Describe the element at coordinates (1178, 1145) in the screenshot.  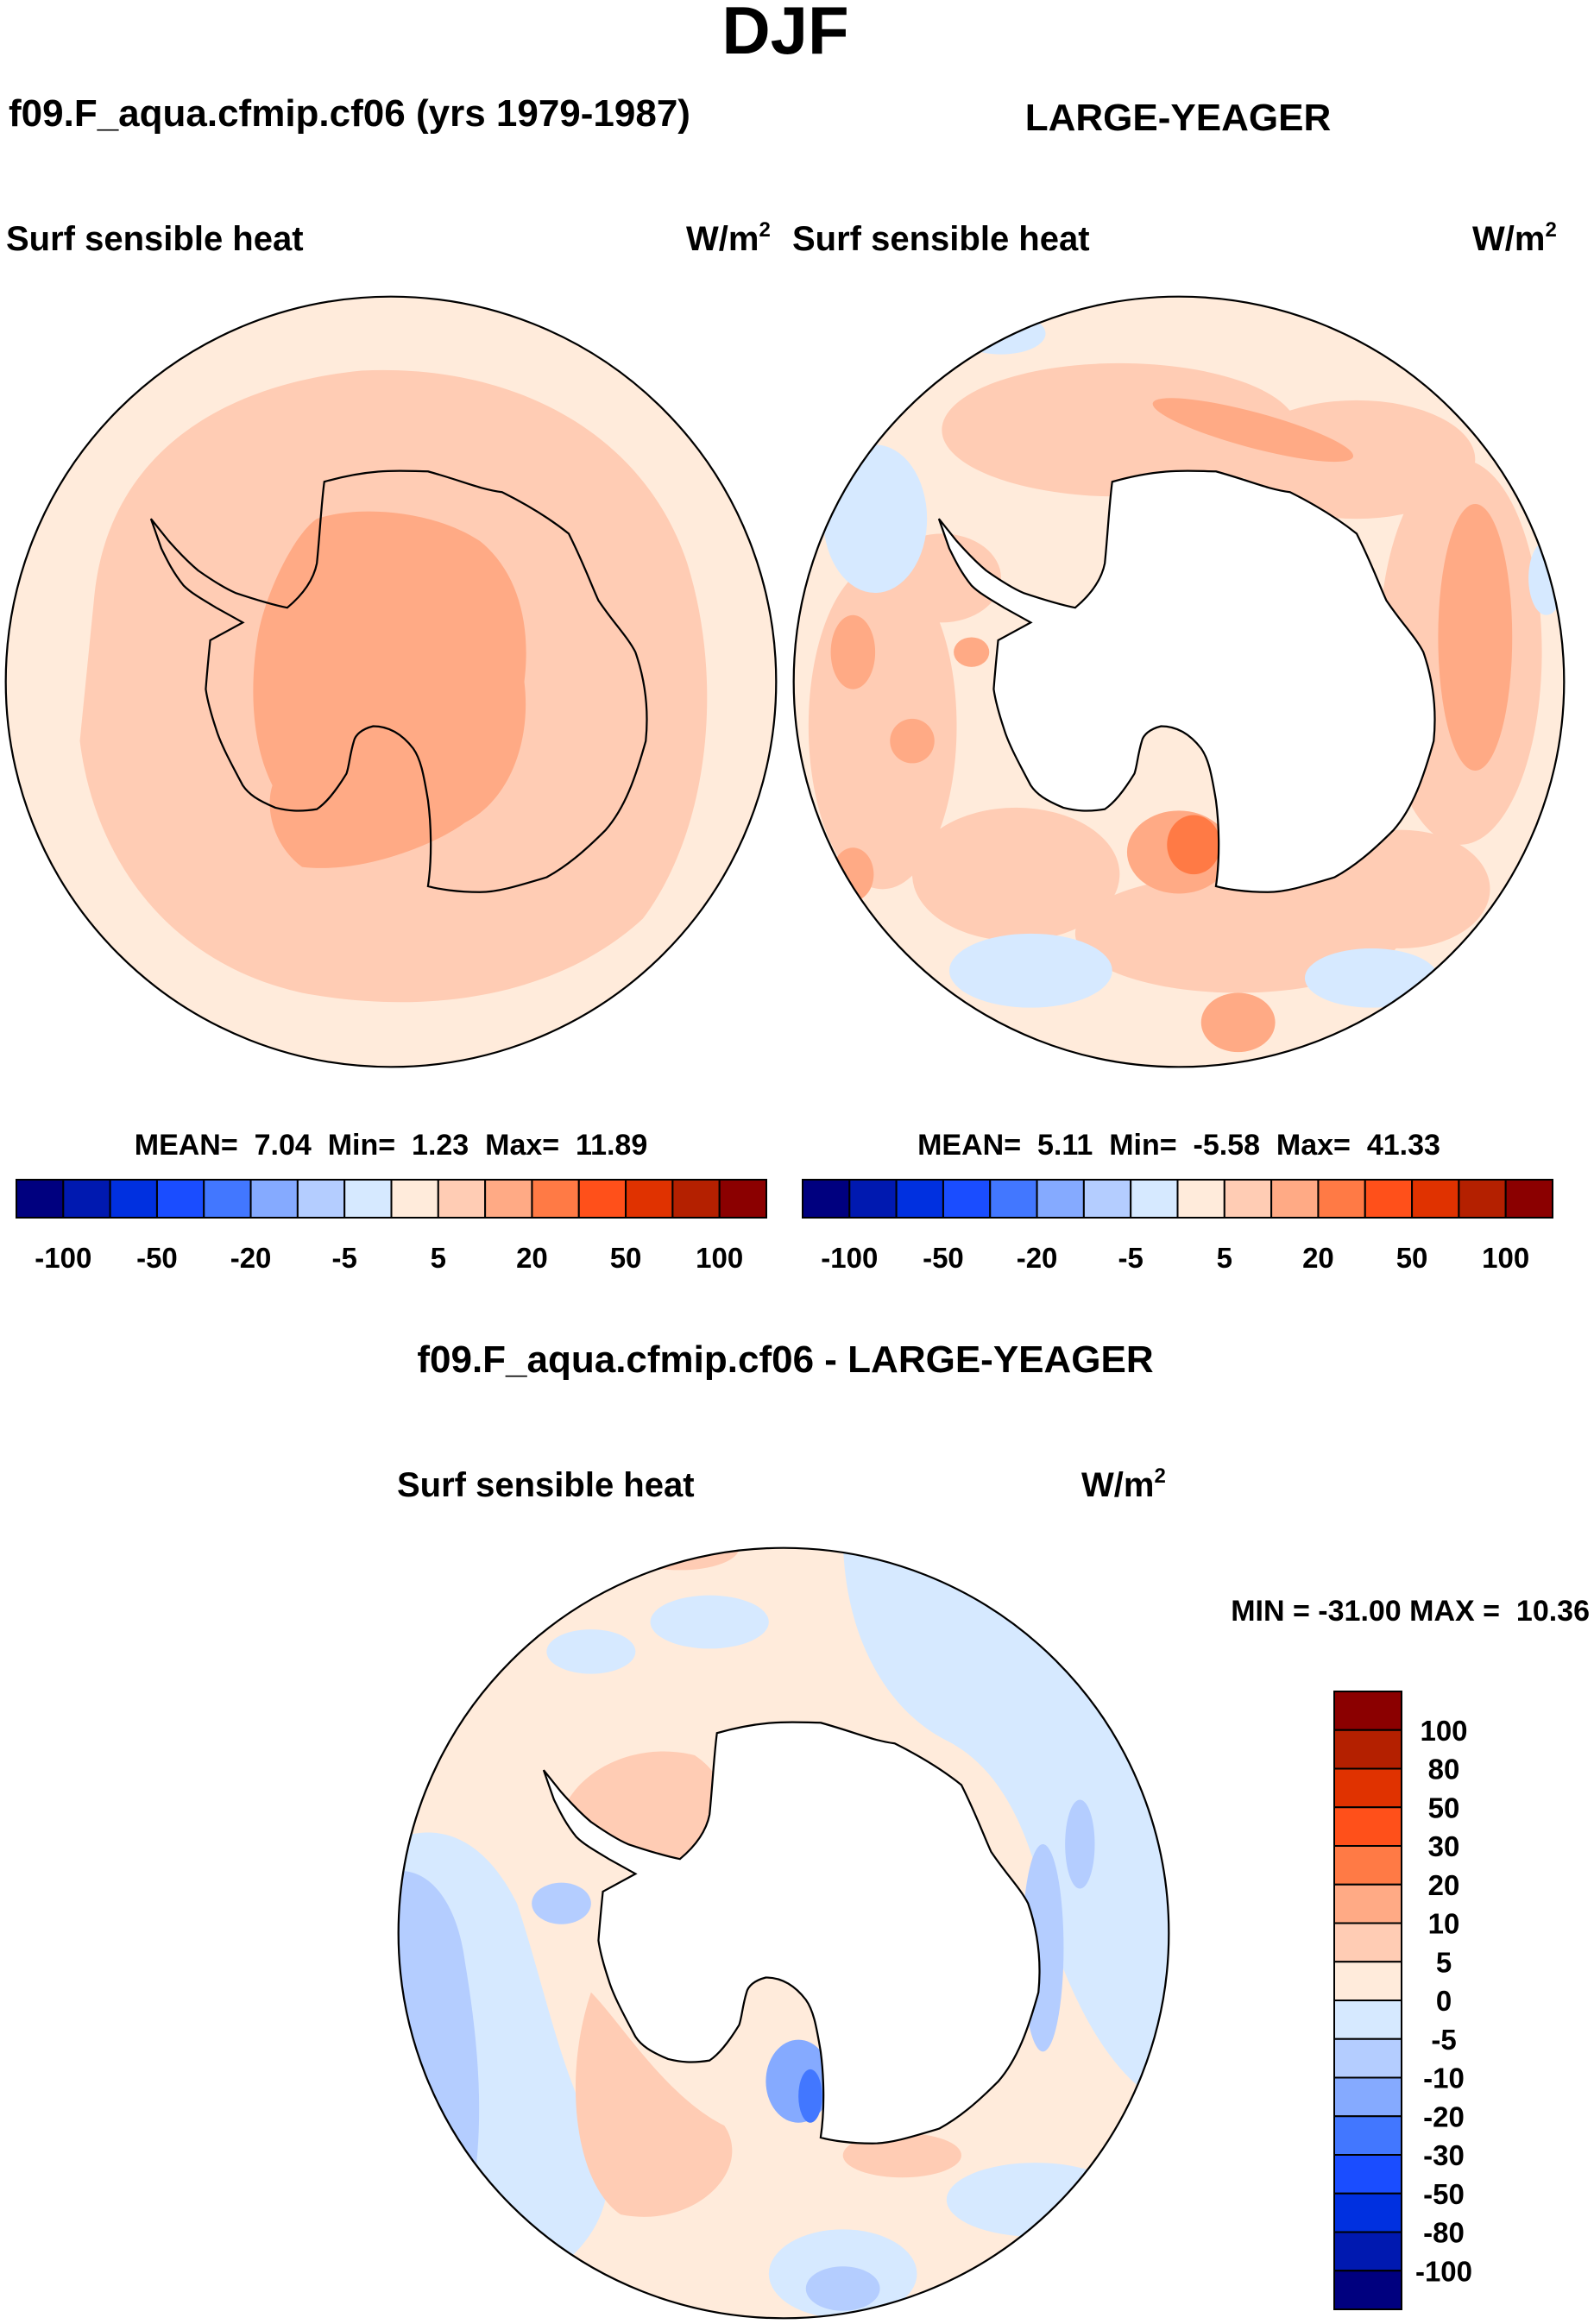
I see `panel2-stats: MEAN= 5.11 Min= -5.58 Max= 41.33` at that location.